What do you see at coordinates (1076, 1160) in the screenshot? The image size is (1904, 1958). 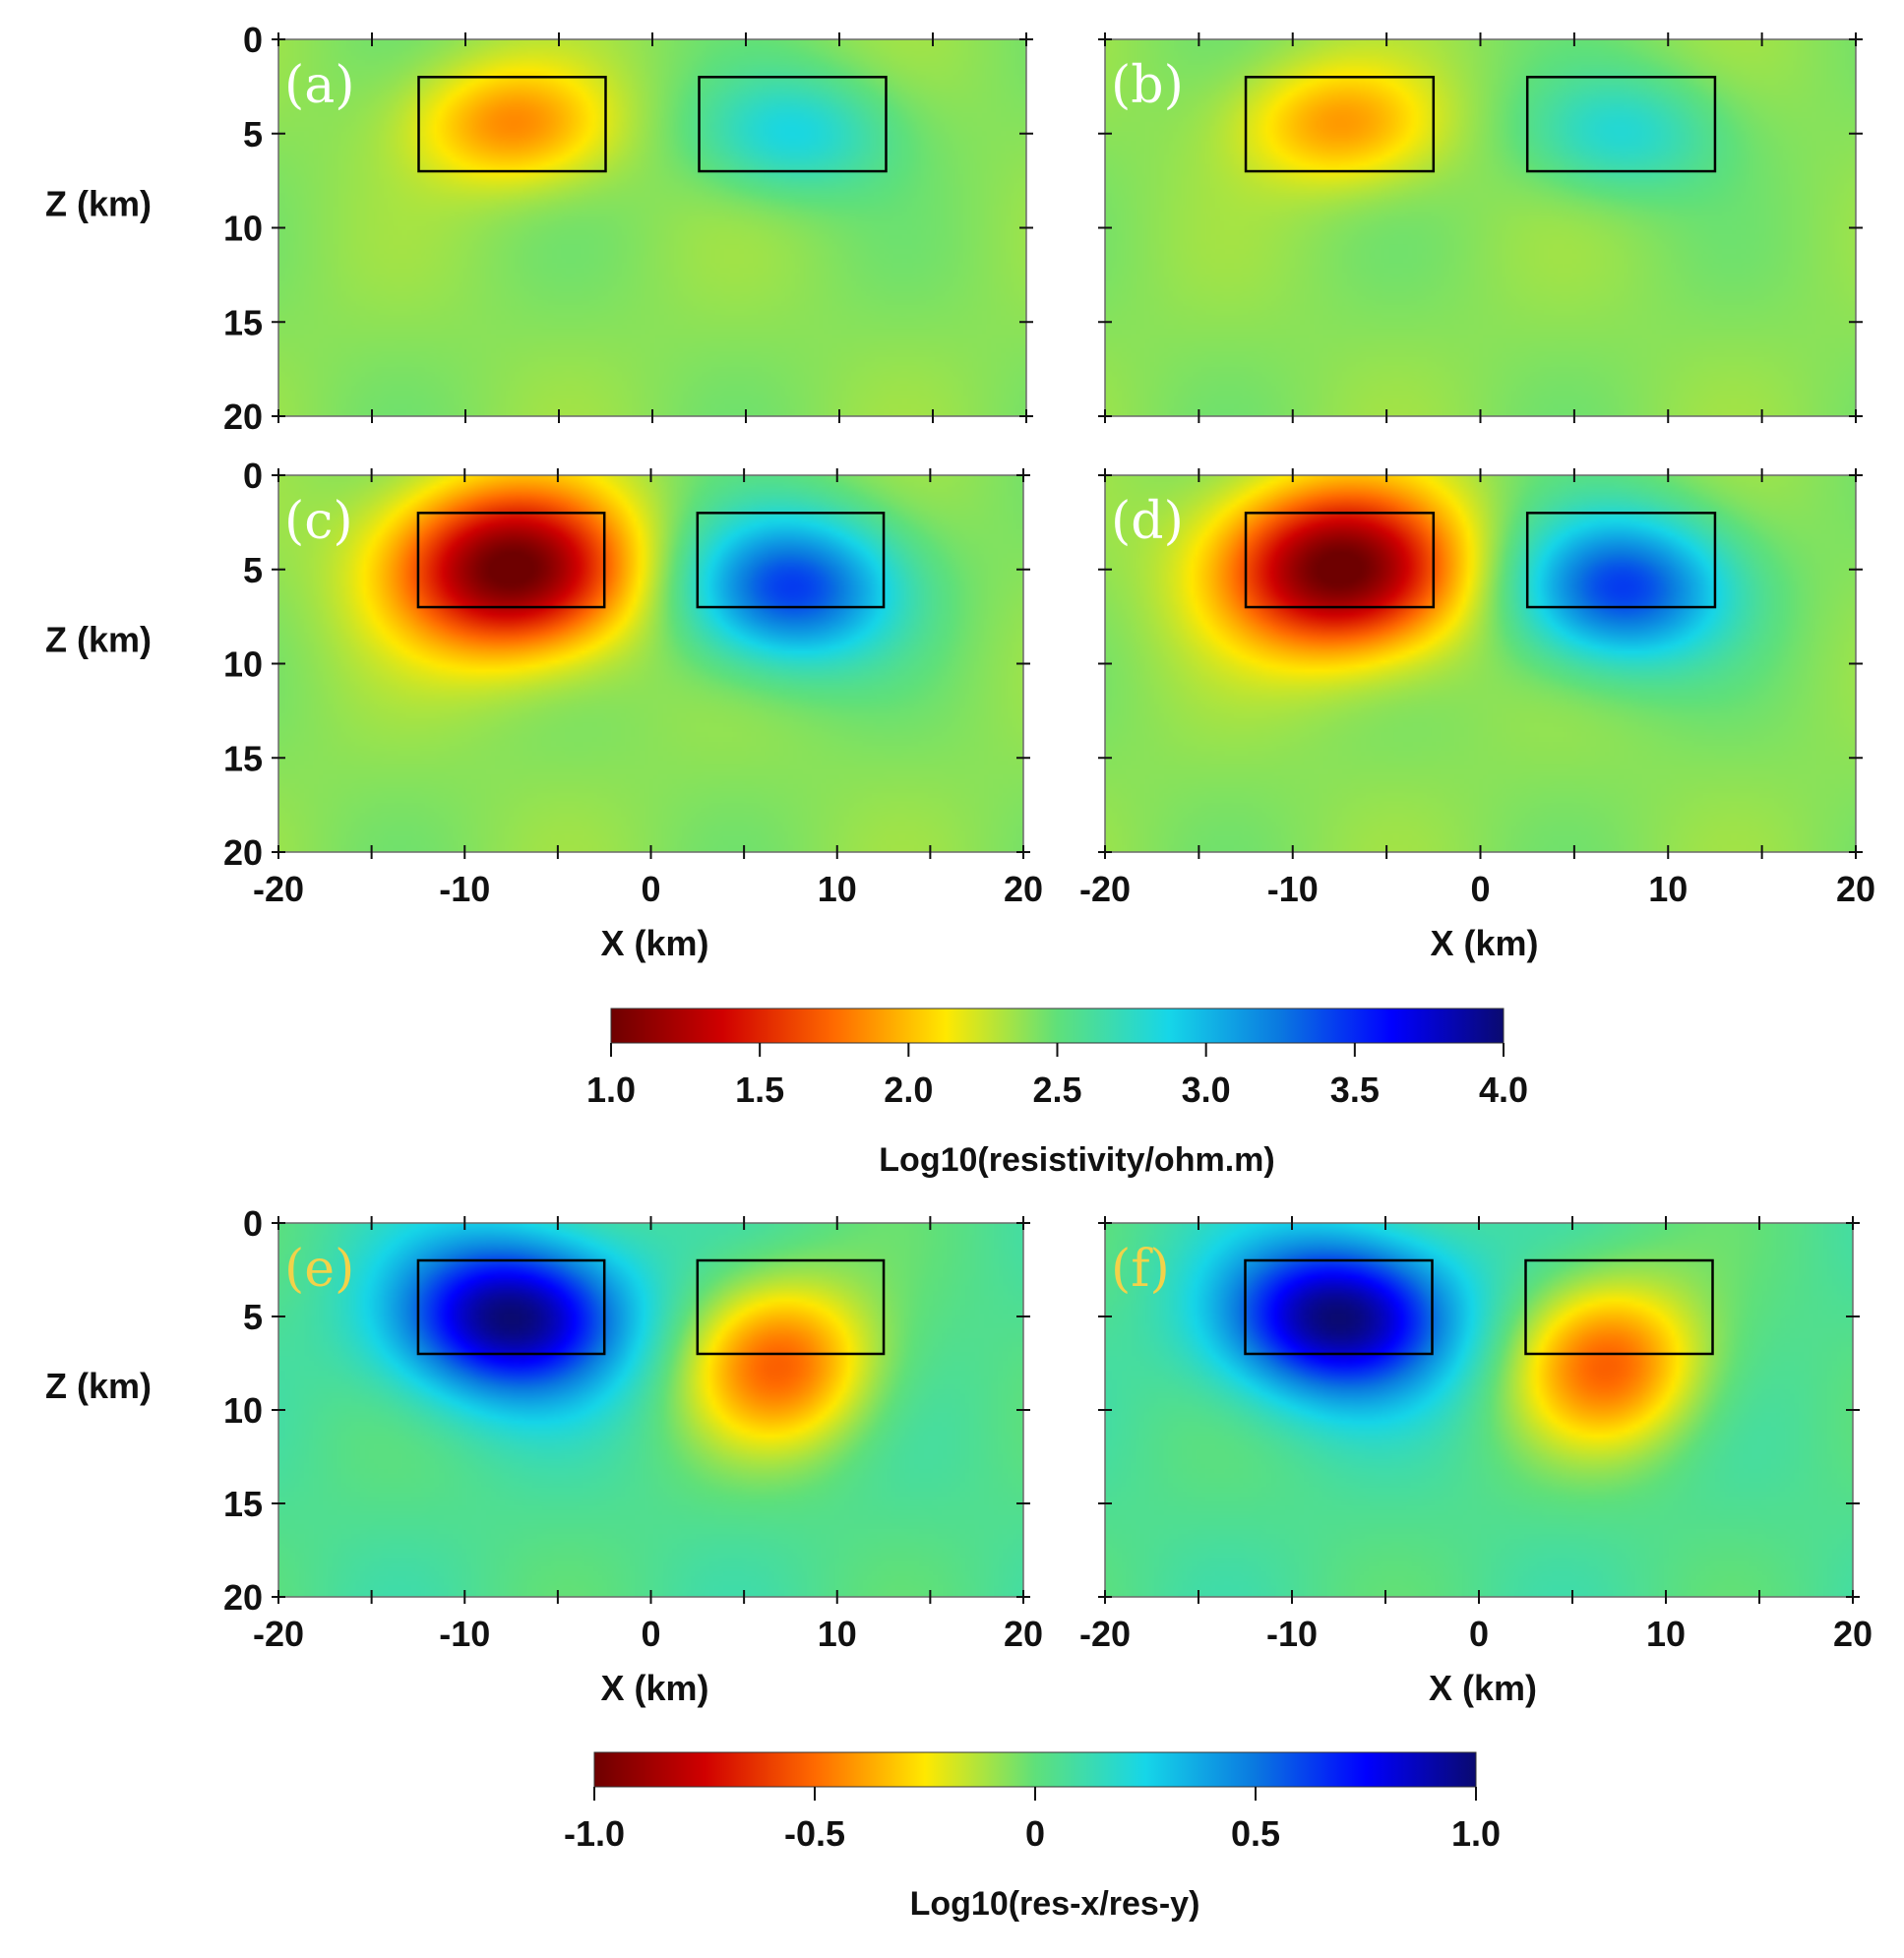 I see `colorbar-title: Log10(resistivity/ohm.m)` at bounding box center [1076, 1160].